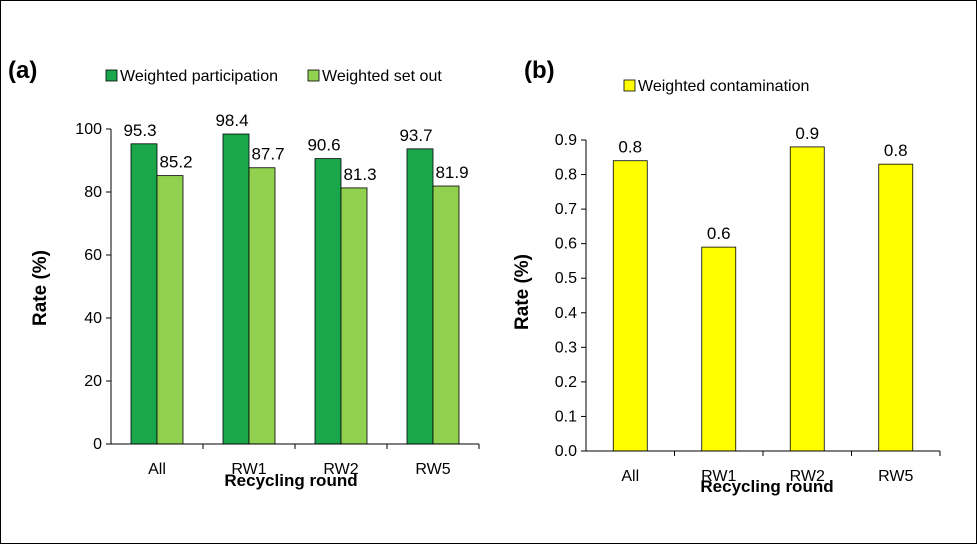  I want to click on y-tick-labels-a: 0 20 40 60 80 100, so click(93, 287).